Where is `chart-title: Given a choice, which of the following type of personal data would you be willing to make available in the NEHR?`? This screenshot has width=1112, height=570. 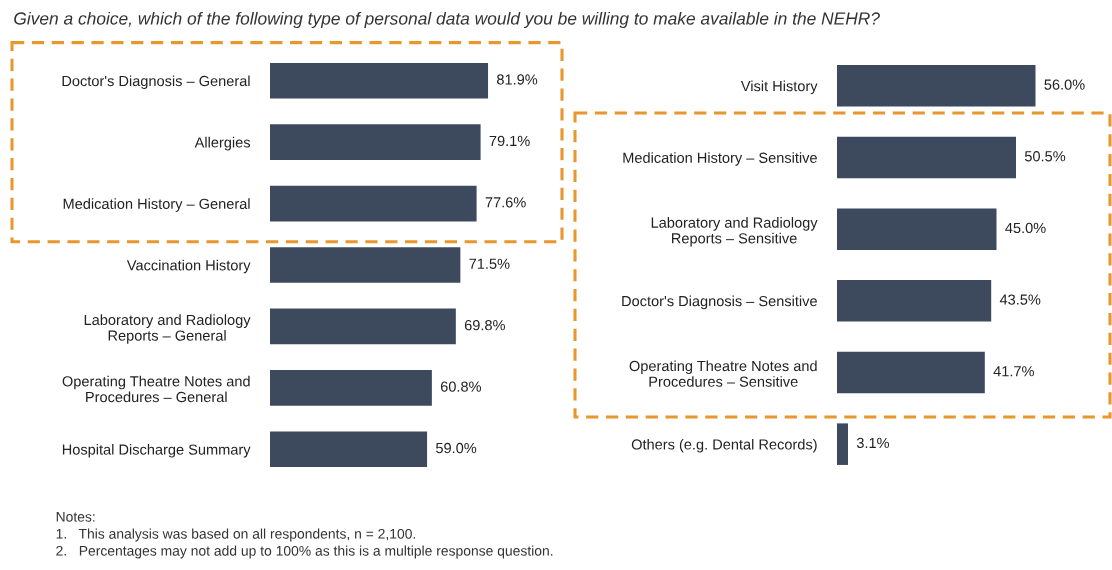 chart-title: Given a choice, which of the following type of personal data would you be willing to make available in the NEHR? is located at coordinates (447, 20).